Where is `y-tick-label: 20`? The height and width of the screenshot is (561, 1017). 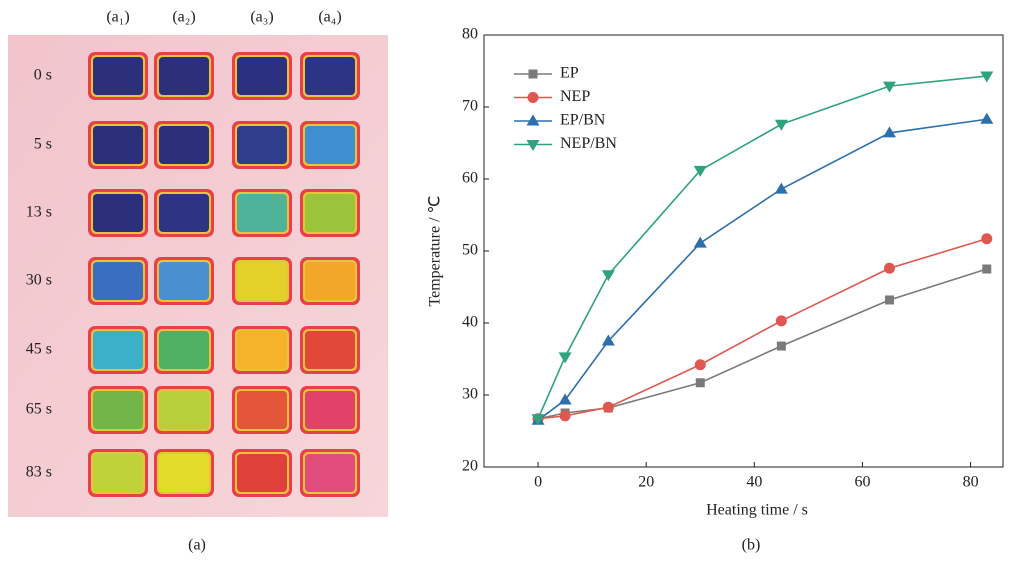
y-tick-label: 20 is located at coordinates (470, 466).